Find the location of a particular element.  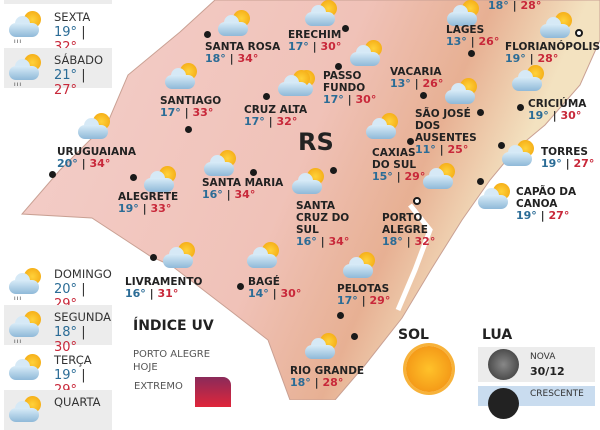

city-temps: 15° | 29° is located at coordinates (399, 176).